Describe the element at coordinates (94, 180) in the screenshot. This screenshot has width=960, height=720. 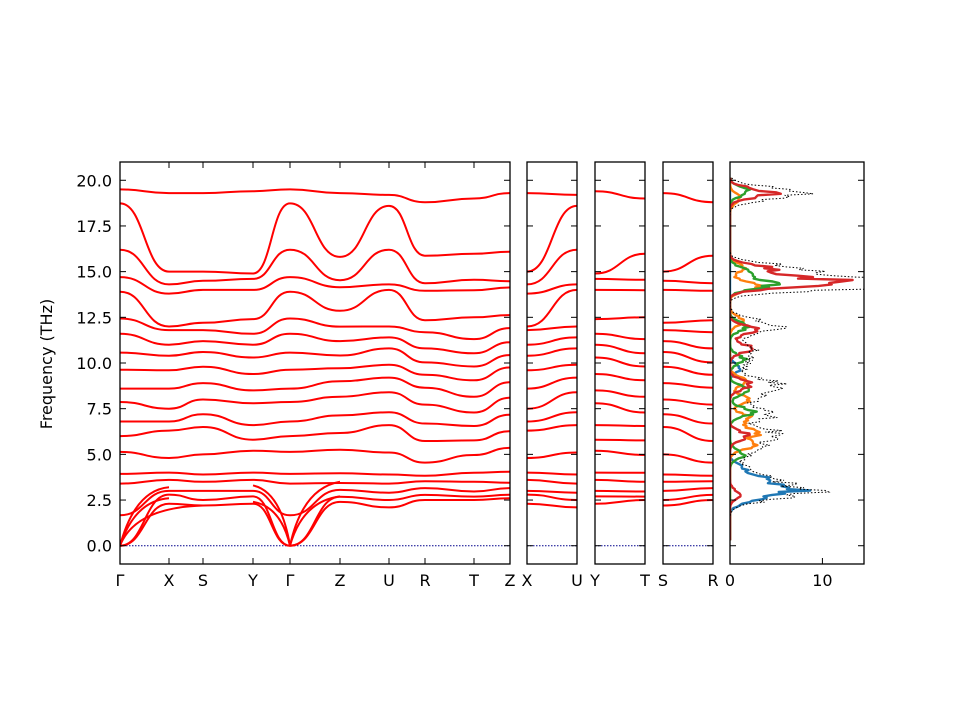
I see `y-tick-label: 20.0` at that location.